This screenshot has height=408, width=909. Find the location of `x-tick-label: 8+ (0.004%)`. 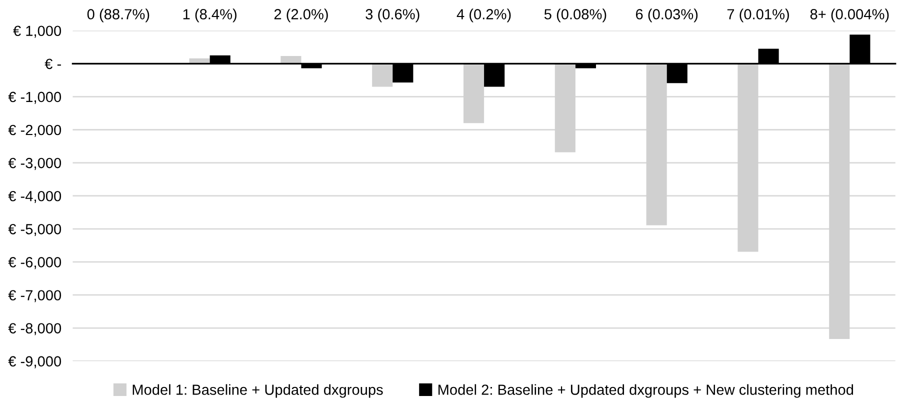

x-tick-label: 8+ (0.004%) is located at coordinates (849, 15).